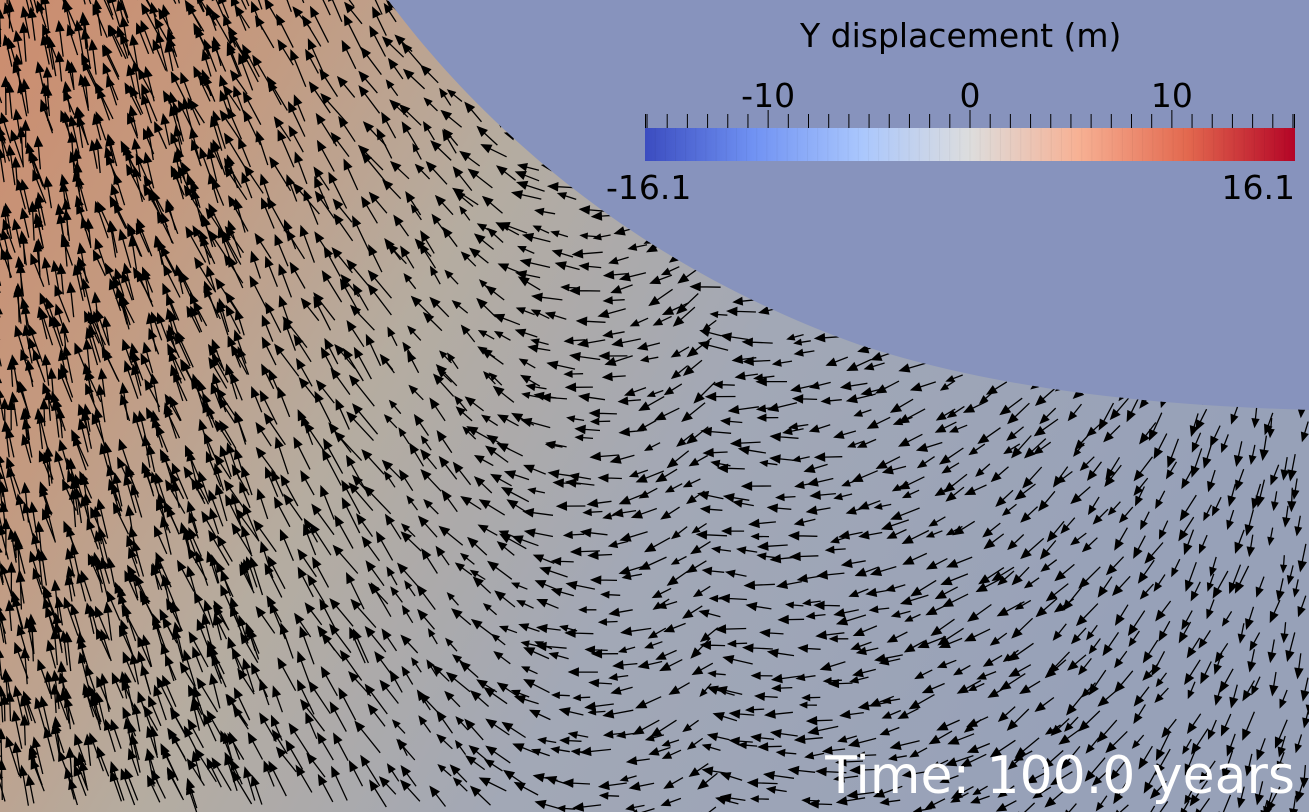 The width and height of the screenshot is (1309, 812). I want to click on colorbar, so click(970, 144).